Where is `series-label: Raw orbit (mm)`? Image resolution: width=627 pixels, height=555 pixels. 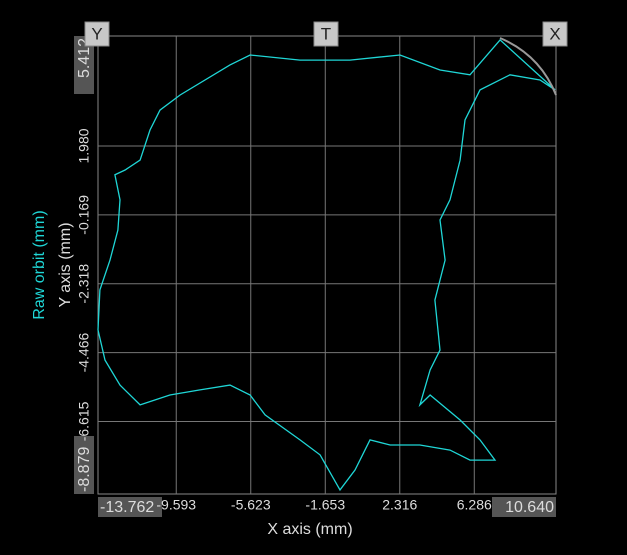
series-label: Raw orbit (mm) is located at coordinates (39, 264).